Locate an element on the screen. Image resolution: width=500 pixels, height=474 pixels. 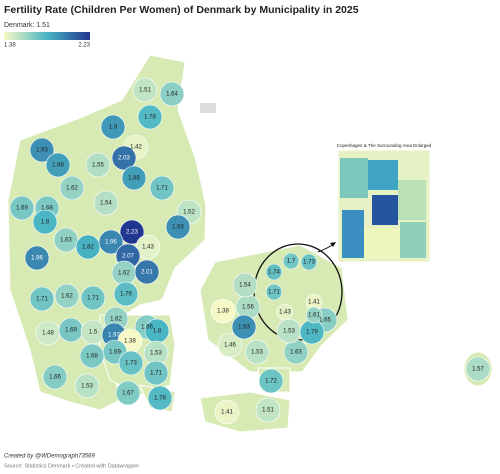
value-label: 1.79 is located at coordinates (312, 333).